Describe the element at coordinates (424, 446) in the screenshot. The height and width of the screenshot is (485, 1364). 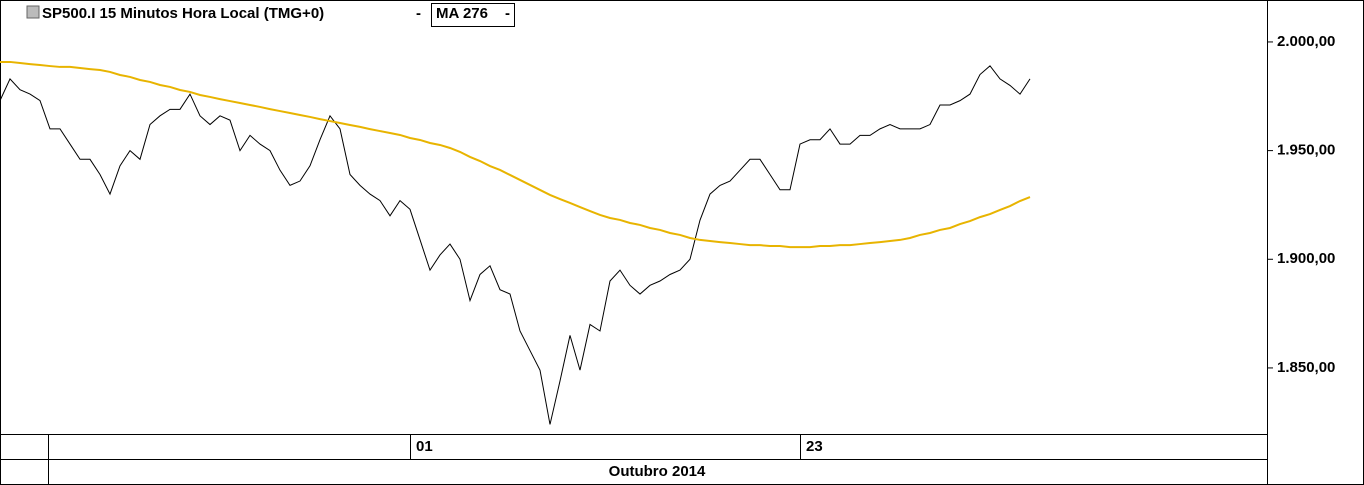
I see `x-tick-label: 01` at that location.